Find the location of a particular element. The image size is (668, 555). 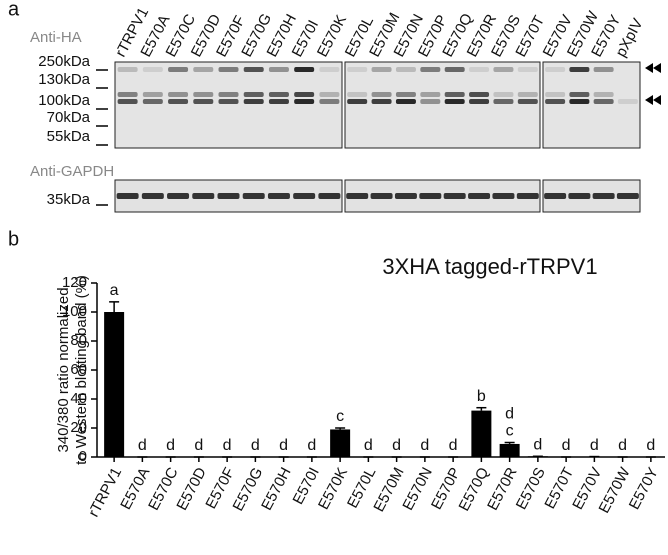

antibody-label: Anti-GAPDH is located at coordinates (72, 171).